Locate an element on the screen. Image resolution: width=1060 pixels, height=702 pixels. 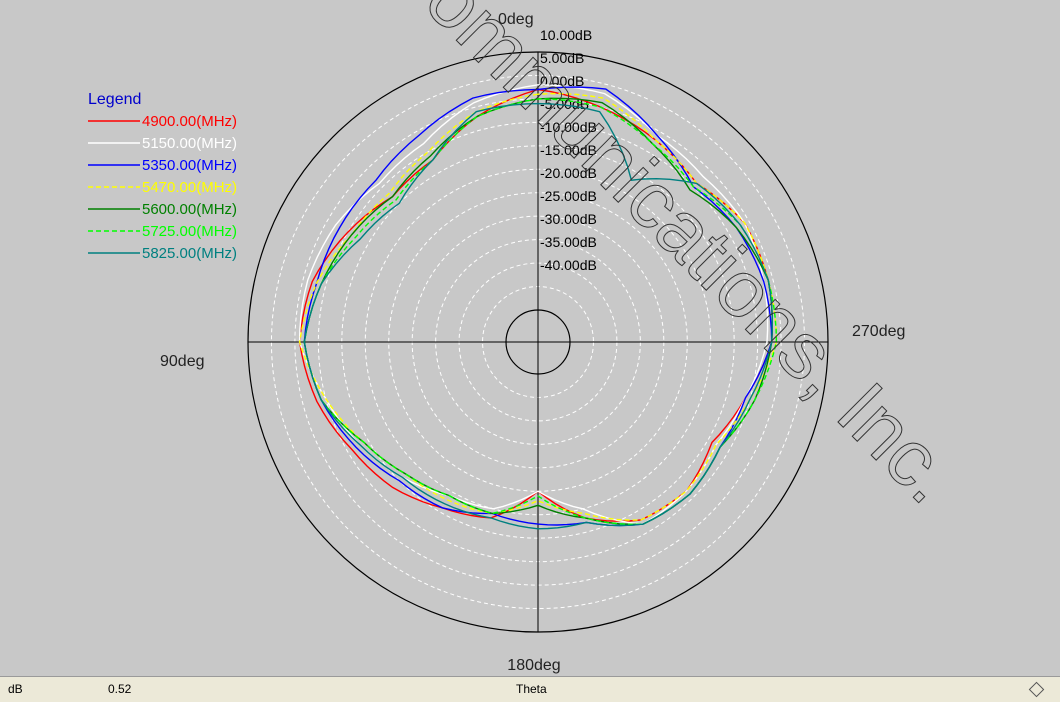
legend-entry: 5600.00(MHz) is located at coordinates (189, 209).